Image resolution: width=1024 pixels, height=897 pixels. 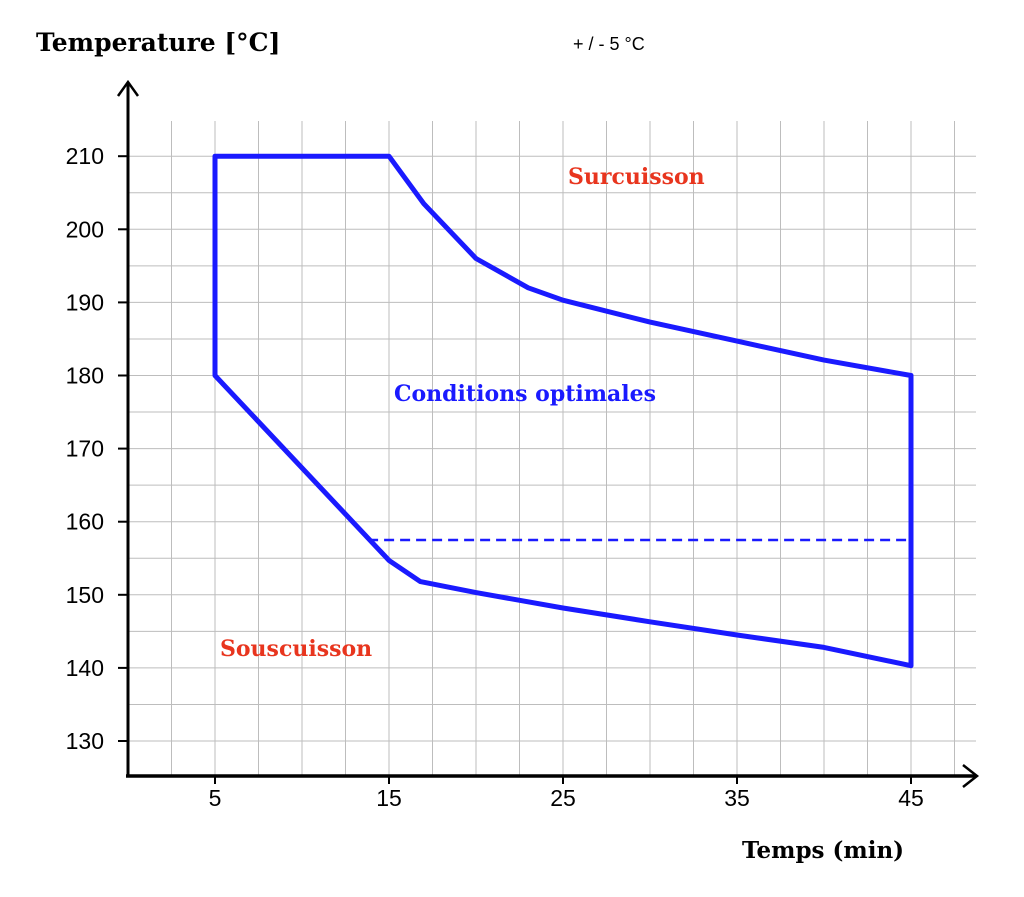 What do you see at coordinates (296, 649) in the screenshot?
I see `region-label-souscuisson: Souscuisson` at bounding box center [296, 649].